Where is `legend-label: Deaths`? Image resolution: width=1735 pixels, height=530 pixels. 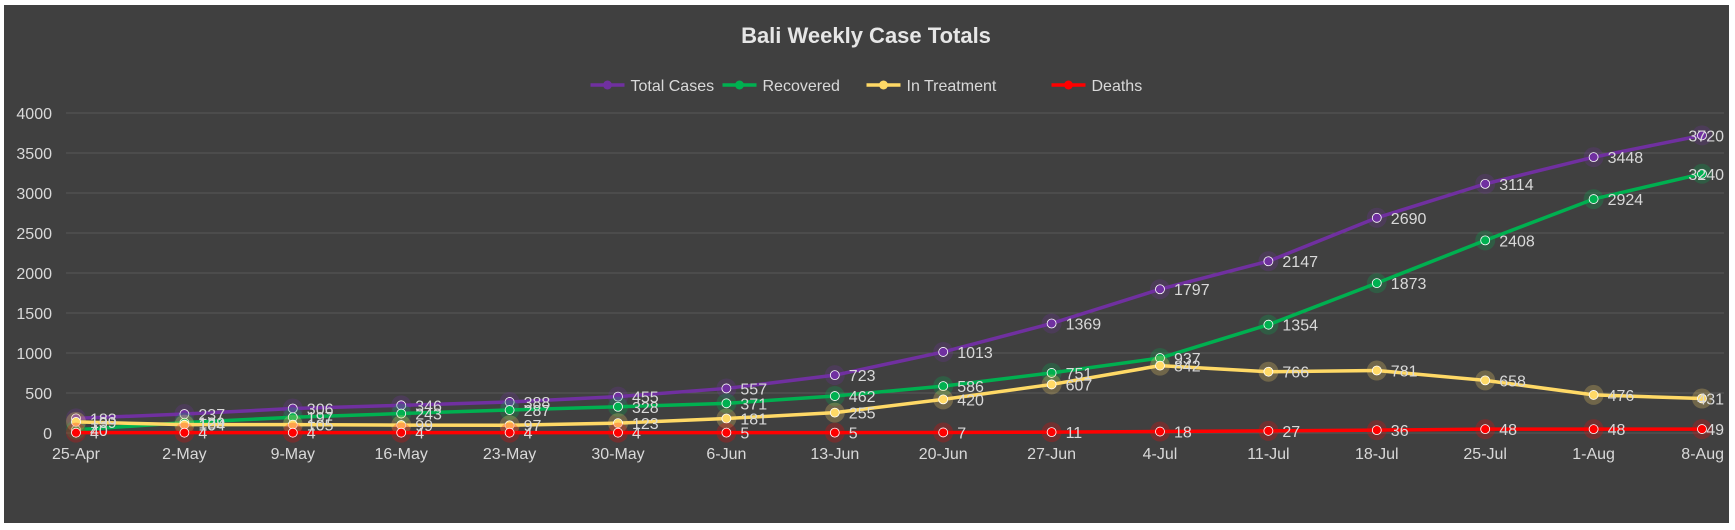
legend-label: Deaths is located at coordinates (1117, 86).